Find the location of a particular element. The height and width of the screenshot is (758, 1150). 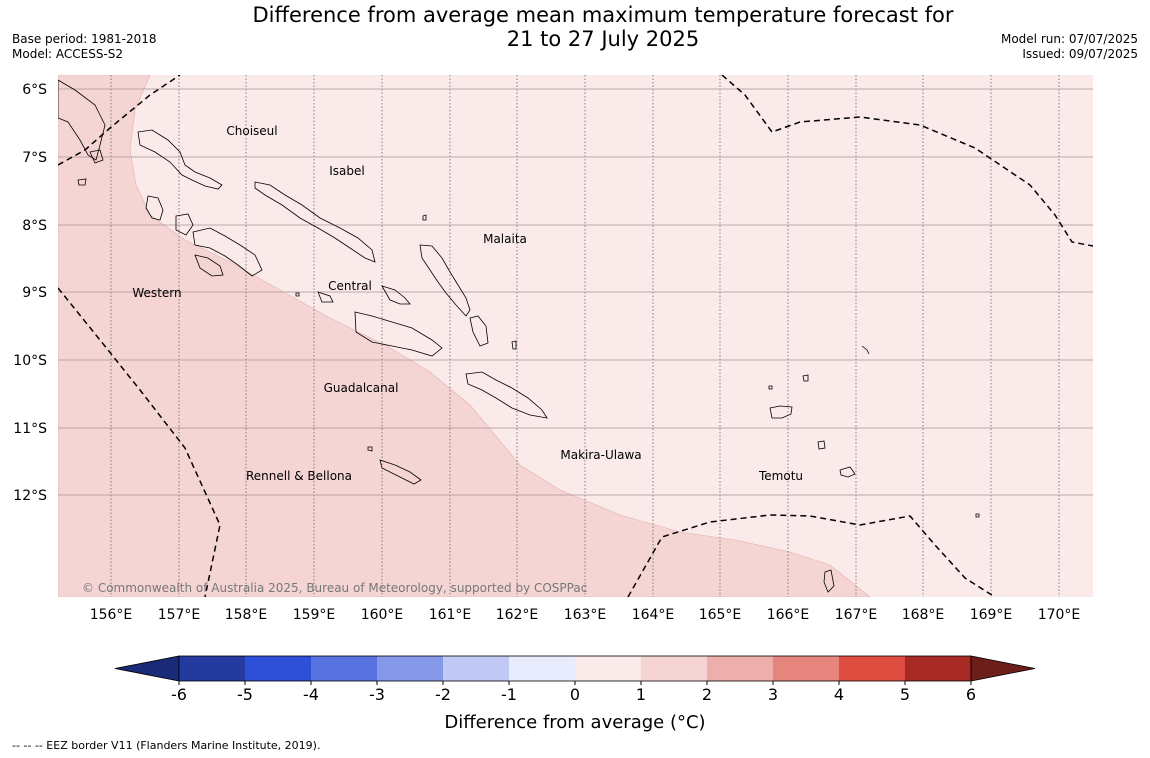

region-label-central: Central is located at coordinates (350, 286).